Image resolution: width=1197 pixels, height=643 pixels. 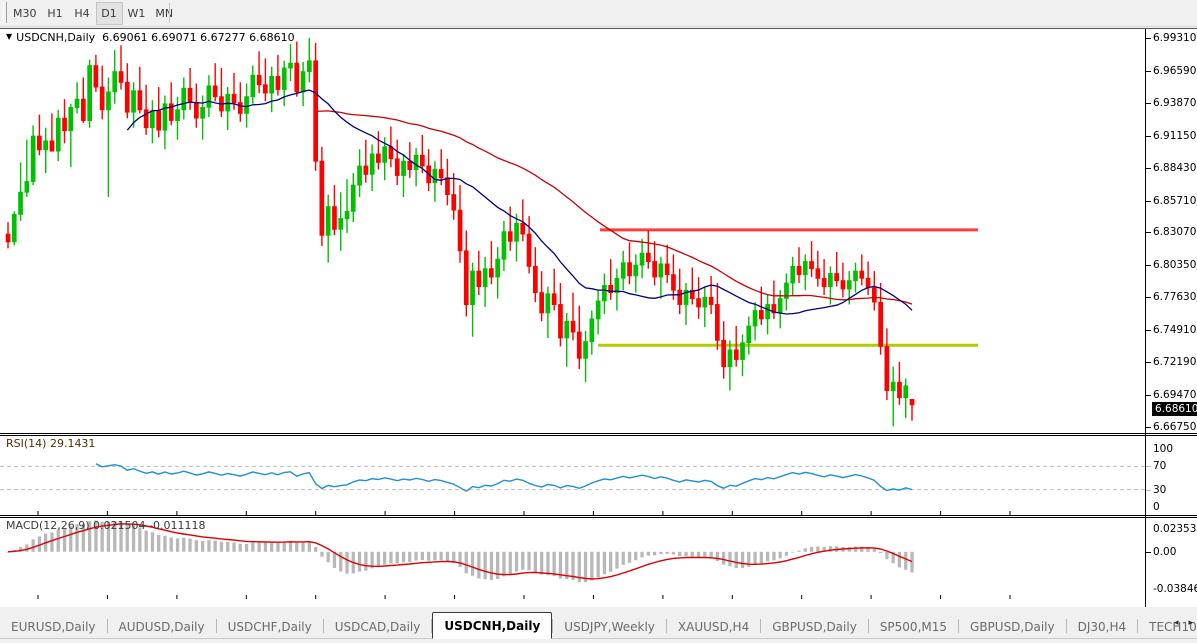 What do you see at coordinates (1156, 507) in the screenshot?
I see `rsi-axis-label: 0` at bounding box center [1156, 507].